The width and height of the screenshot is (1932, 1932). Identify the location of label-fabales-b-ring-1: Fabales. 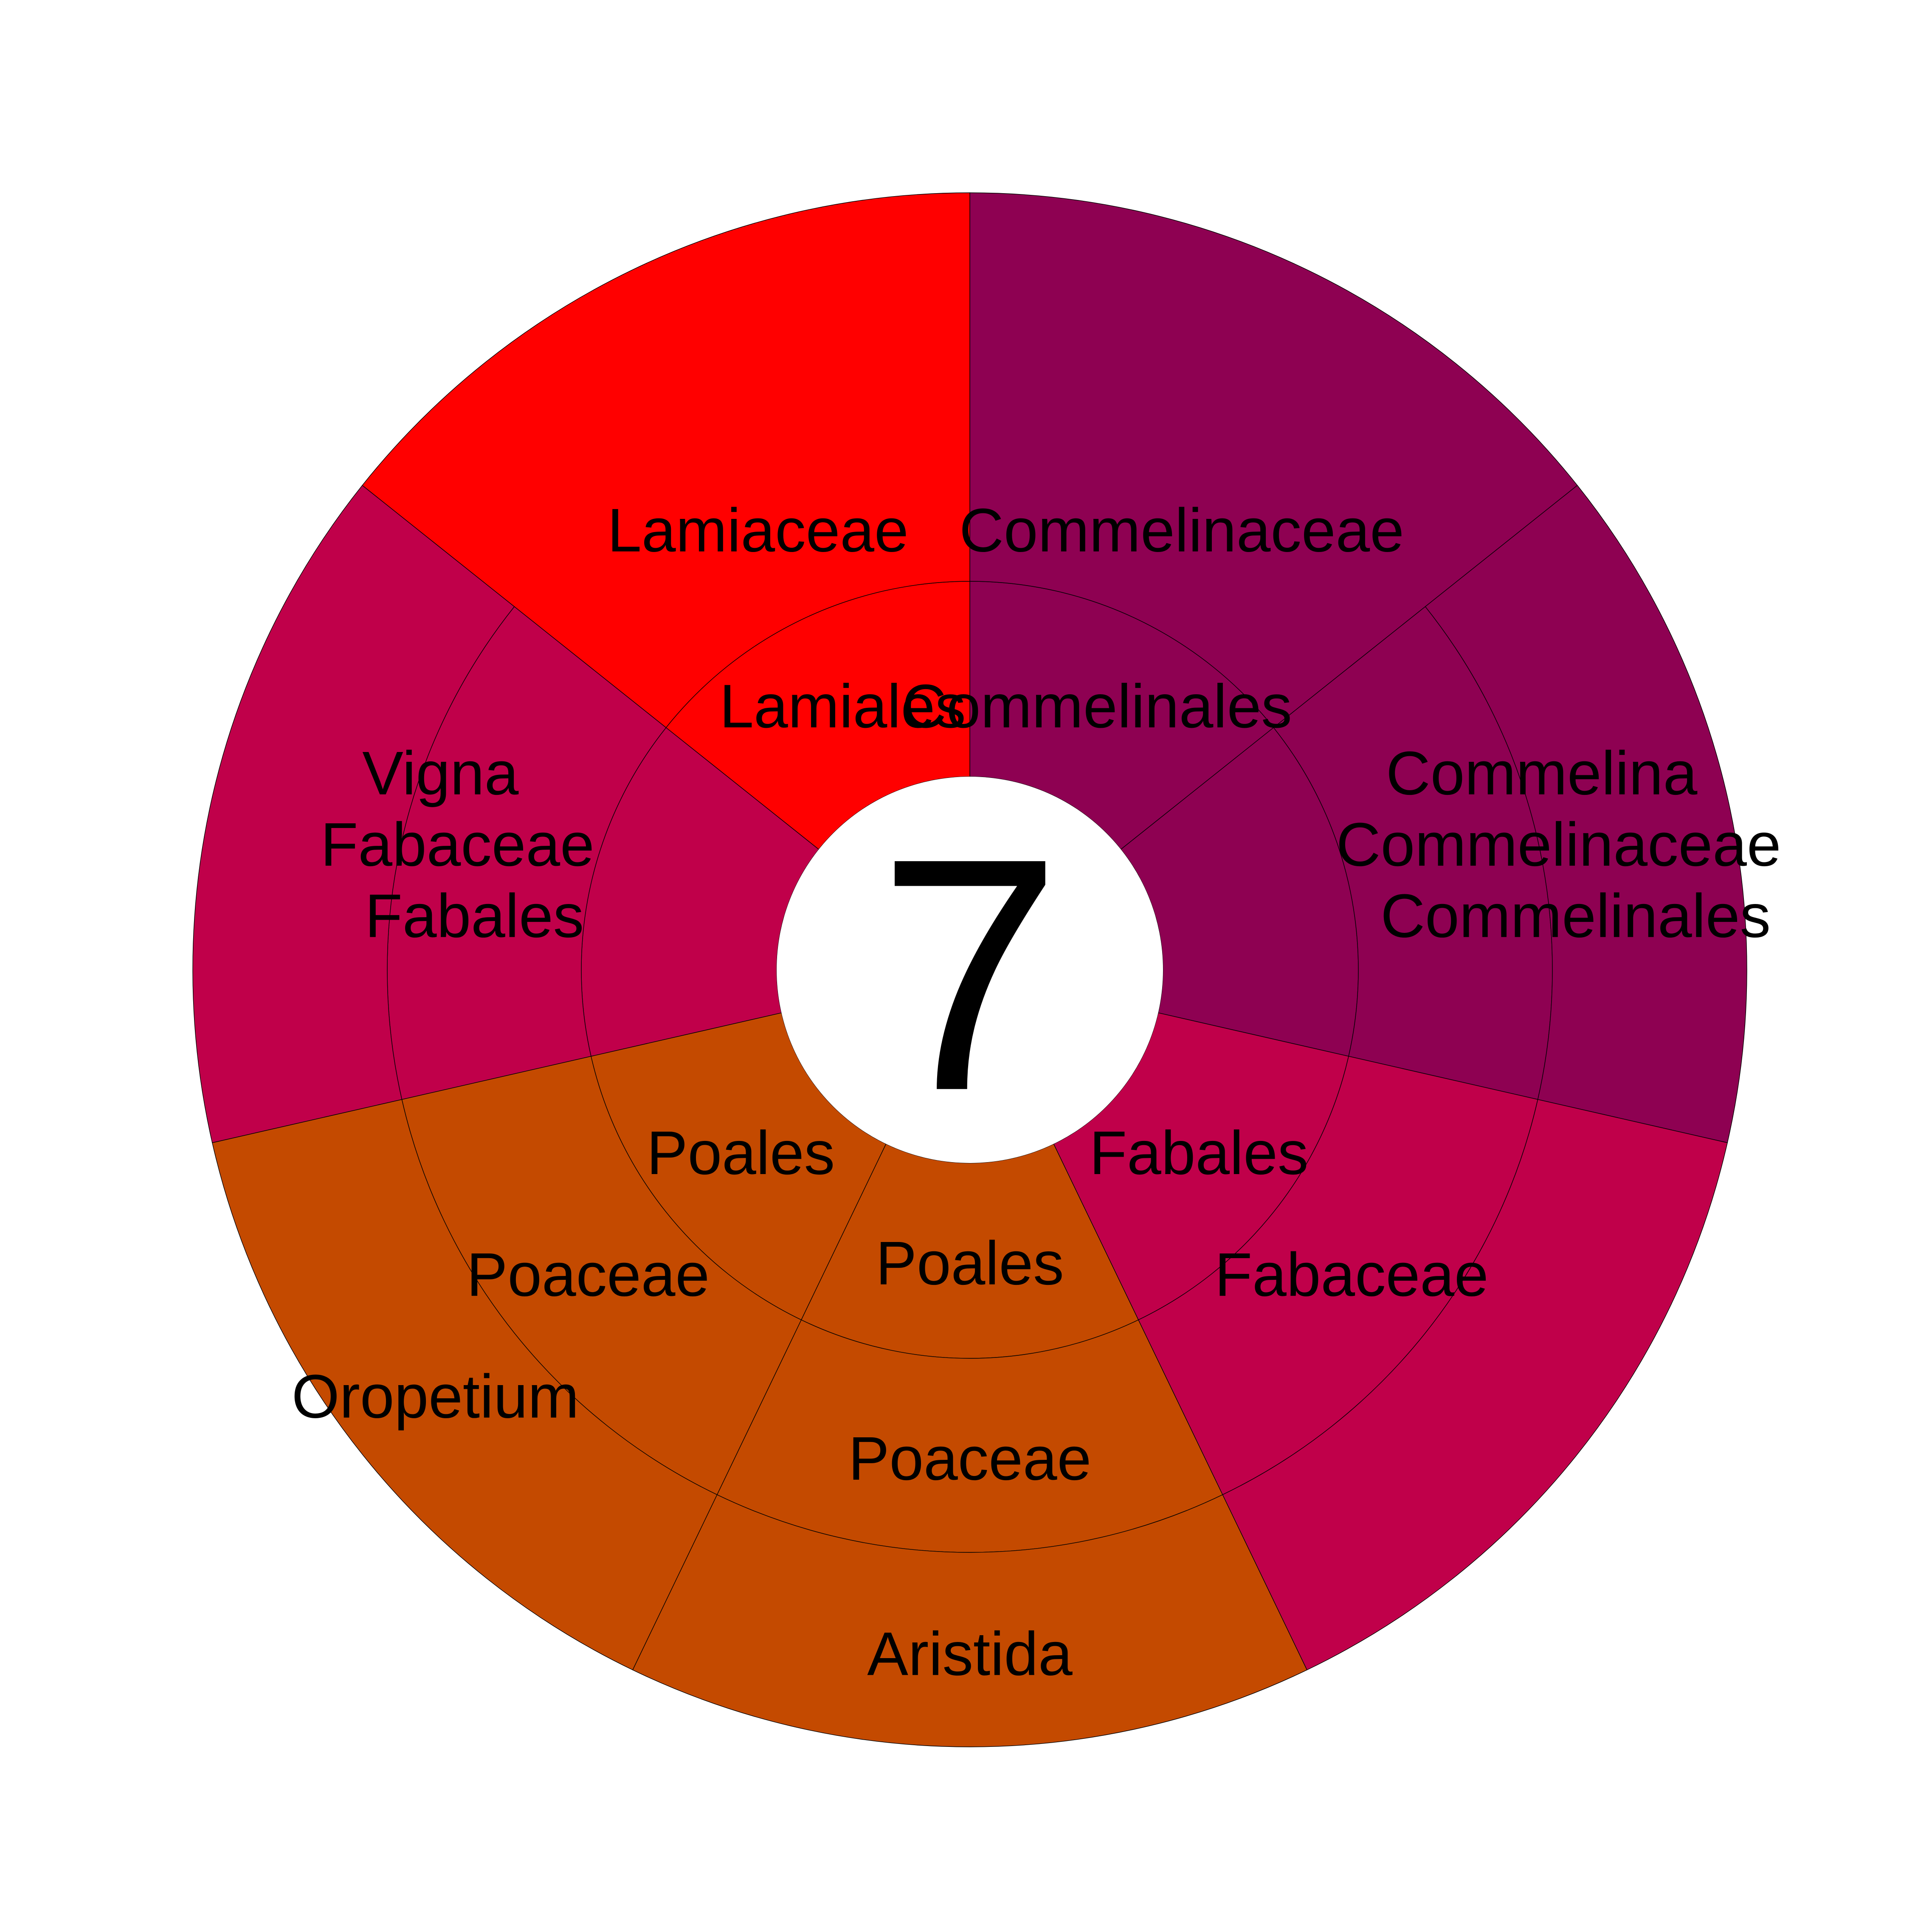
(474, 916).